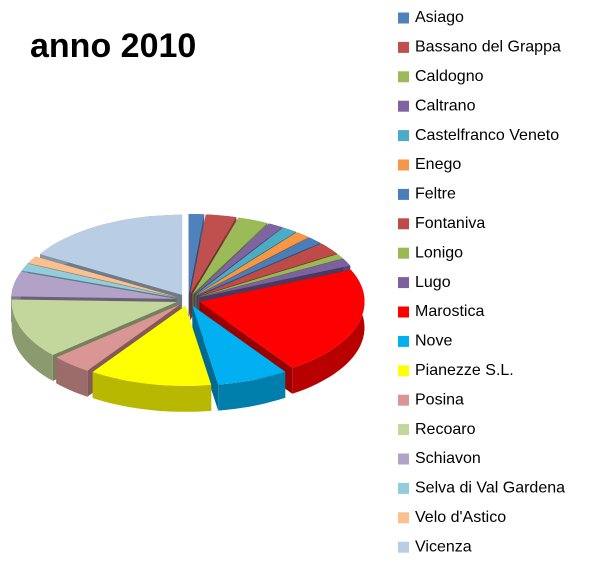 This screenshot has height=565, width=601. Describe the element at coordinates (433, 282) in the screenshot. I see `legend-label: Lugo` at that location.